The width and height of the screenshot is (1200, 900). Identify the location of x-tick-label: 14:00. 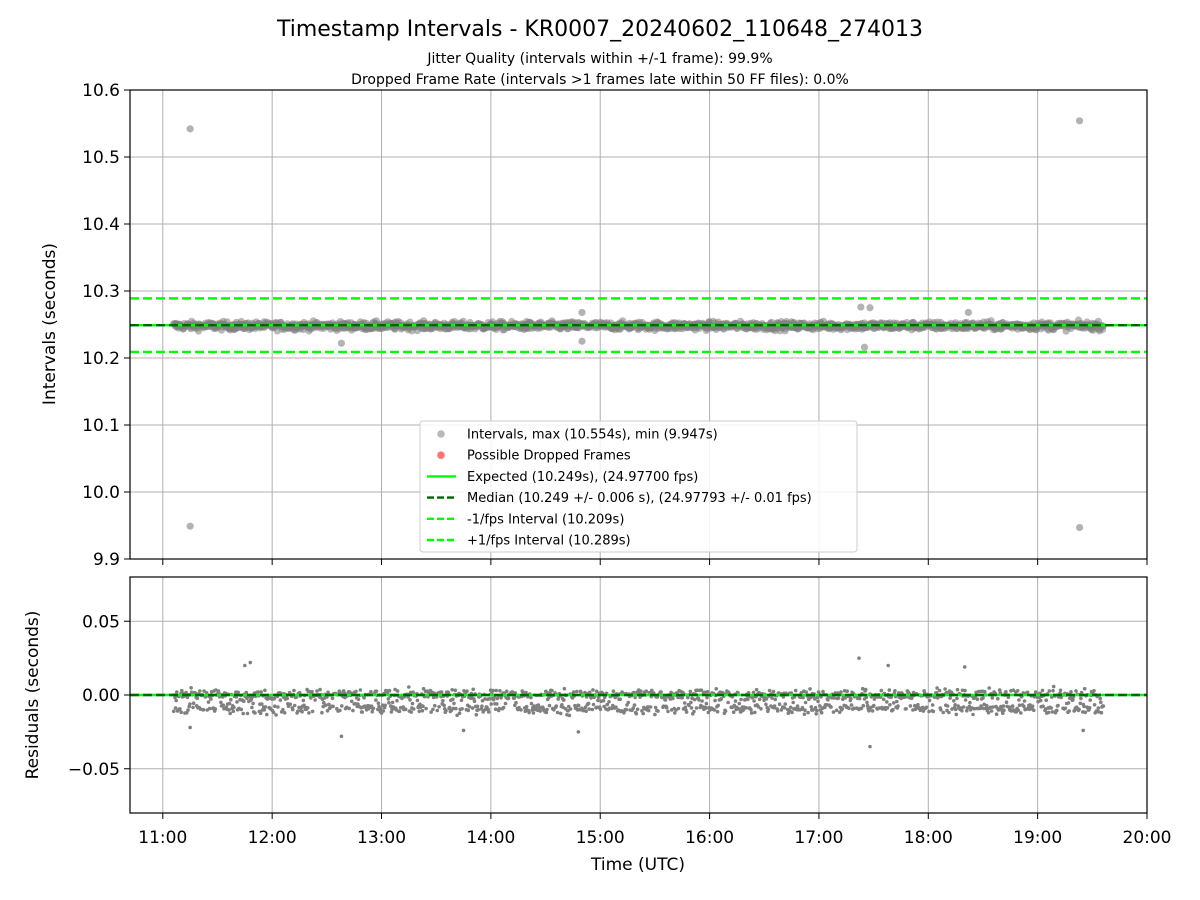
(490, 838).